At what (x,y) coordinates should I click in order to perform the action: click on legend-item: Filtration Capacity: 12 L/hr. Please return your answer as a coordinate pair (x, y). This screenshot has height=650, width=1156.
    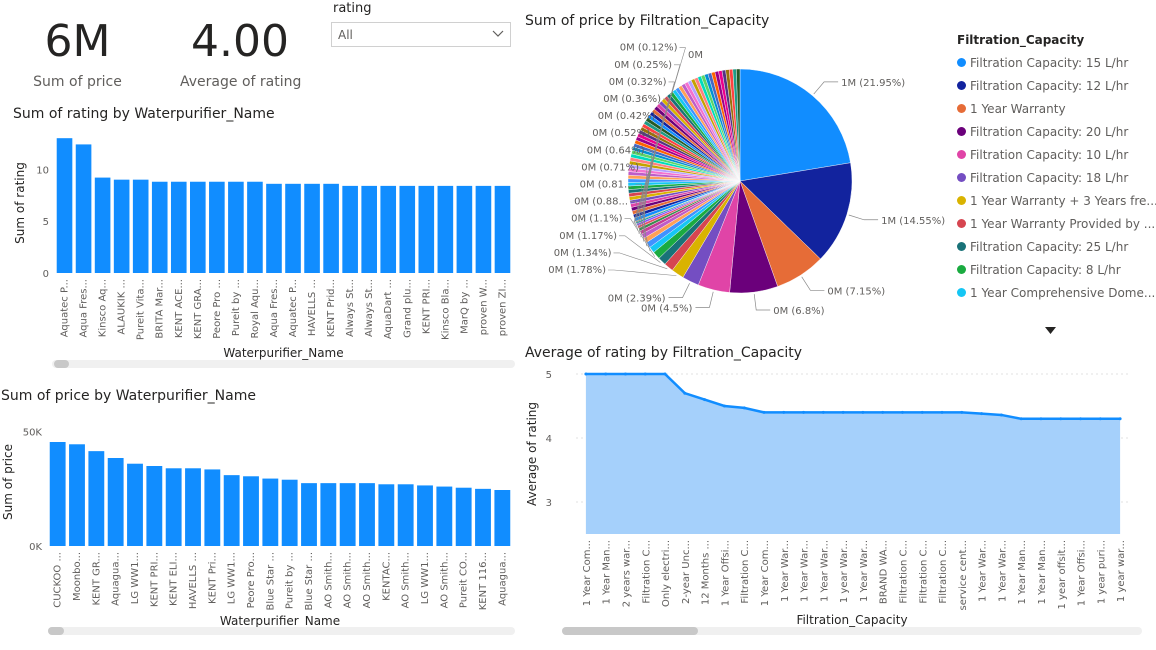
    Looking at the image, I should click on (1055, 85).